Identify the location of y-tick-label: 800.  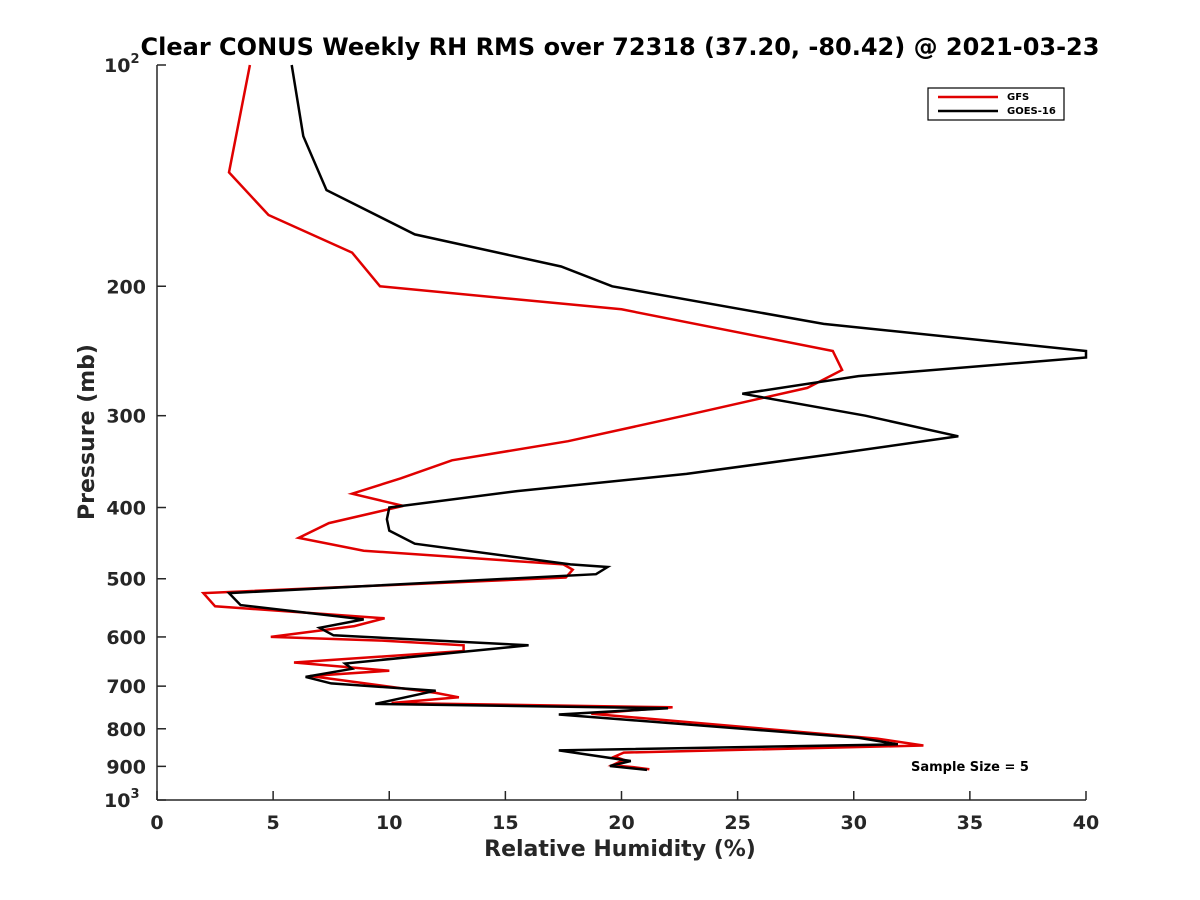
(126, 730).